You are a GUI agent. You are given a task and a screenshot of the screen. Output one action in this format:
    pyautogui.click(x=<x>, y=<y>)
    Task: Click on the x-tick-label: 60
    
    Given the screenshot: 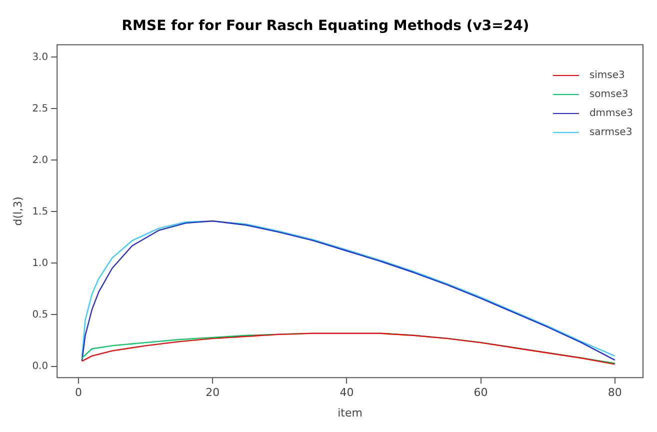 What is the action you would take?
    pyautogui.click(x=481, y=393)
    